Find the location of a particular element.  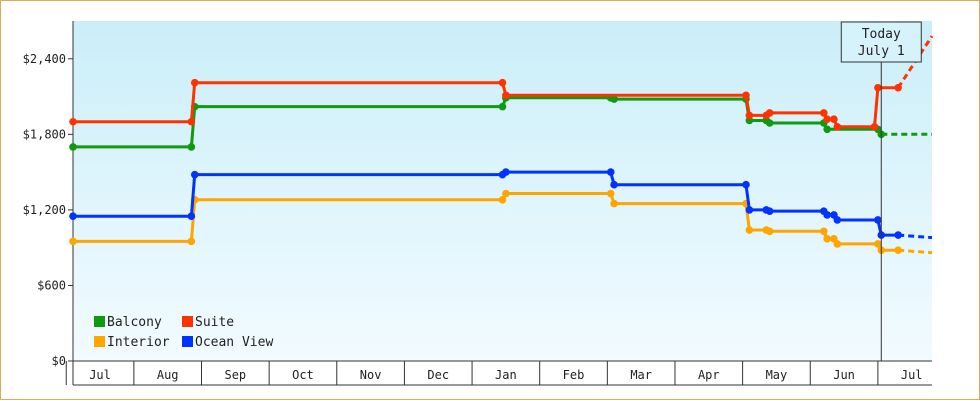

legend-item: Interior is located at coordinates (132, 342).